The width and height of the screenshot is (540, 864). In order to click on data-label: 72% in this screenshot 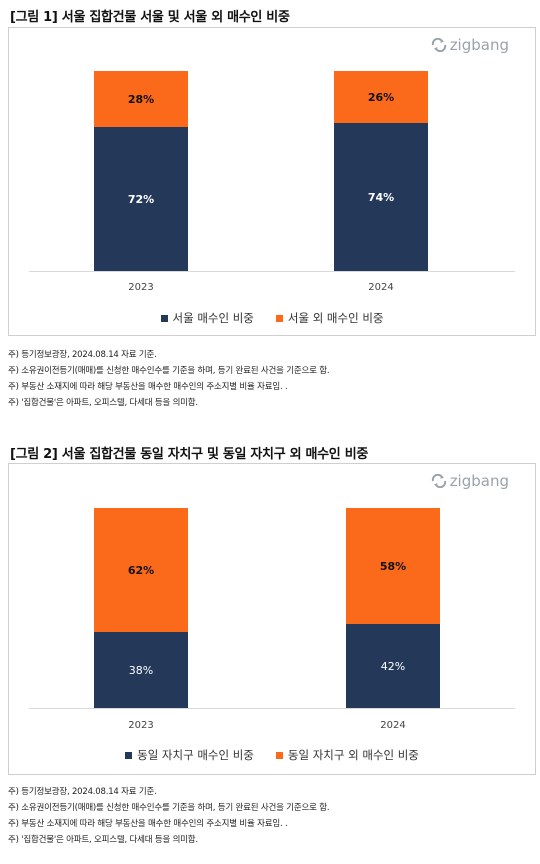, I will do `click(141, 199)`.